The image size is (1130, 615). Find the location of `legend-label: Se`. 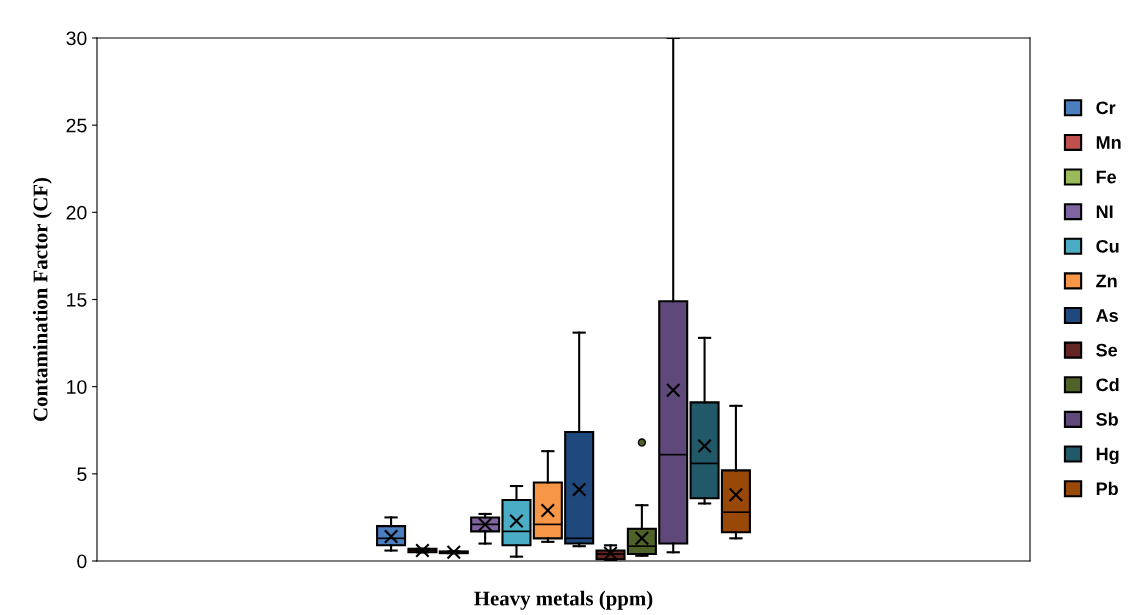

legend-label: Se is located at coordinates (1107, 350).